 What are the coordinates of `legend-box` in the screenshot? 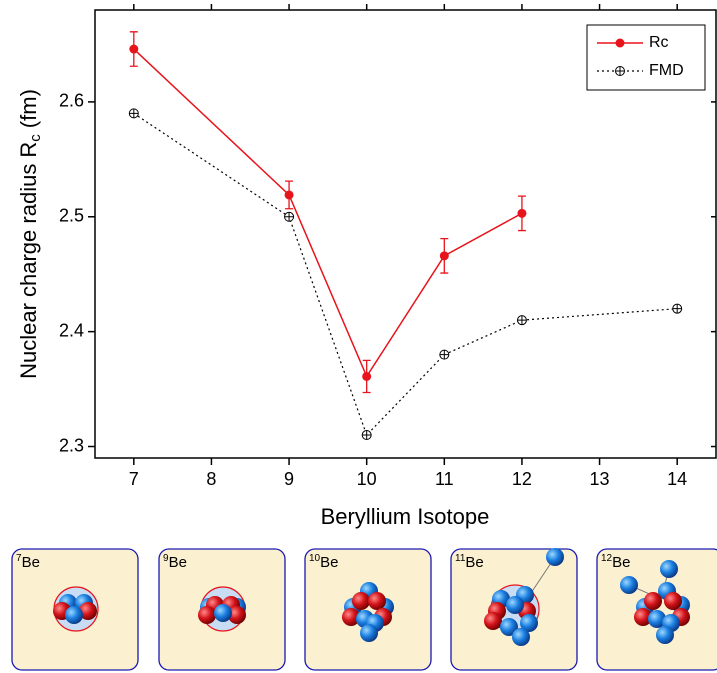 It's located at (646, 57).